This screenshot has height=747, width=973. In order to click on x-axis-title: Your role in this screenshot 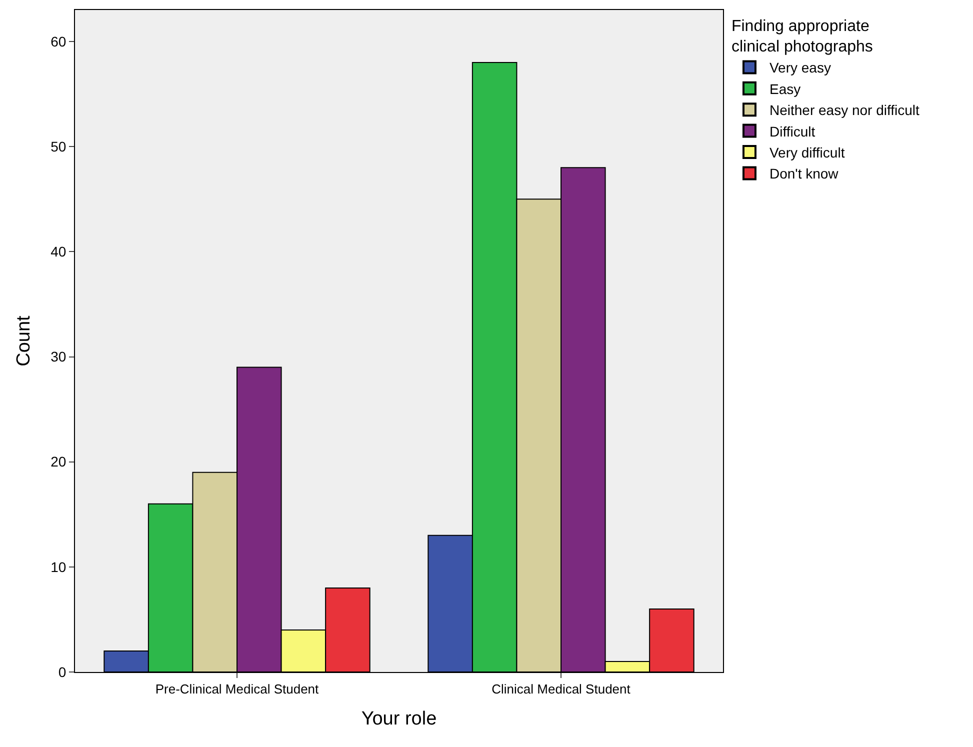, I will do `click(399, 719)`.